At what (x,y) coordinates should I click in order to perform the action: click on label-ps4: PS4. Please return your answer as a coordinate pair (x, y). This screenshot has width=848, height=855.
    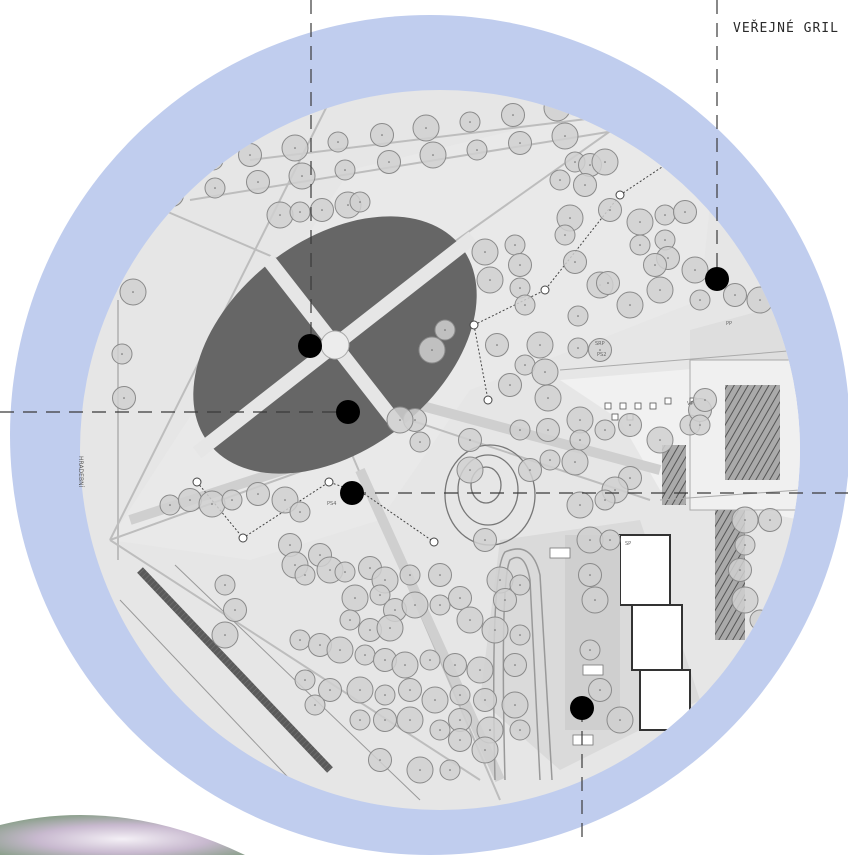
    Looking at the image, I should click on (331, 504).